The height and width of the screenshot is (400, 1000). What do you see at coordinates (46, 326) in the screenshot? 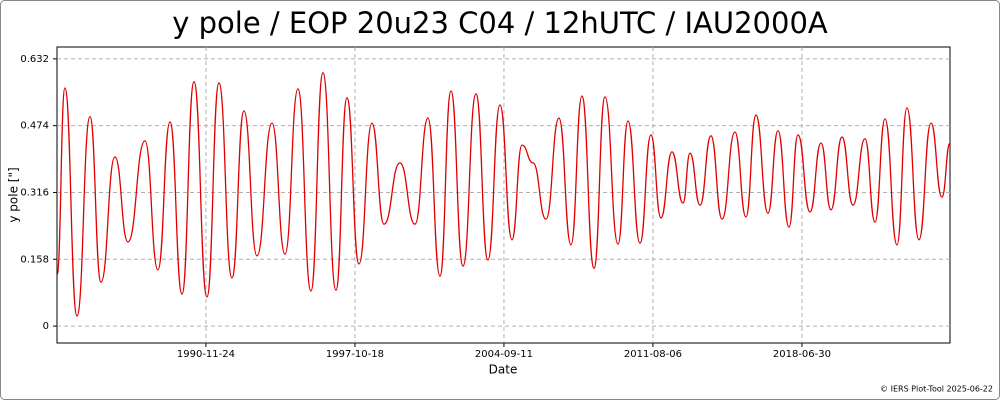
I see `y-tick-label: 0` at bounding box center [46, 326].